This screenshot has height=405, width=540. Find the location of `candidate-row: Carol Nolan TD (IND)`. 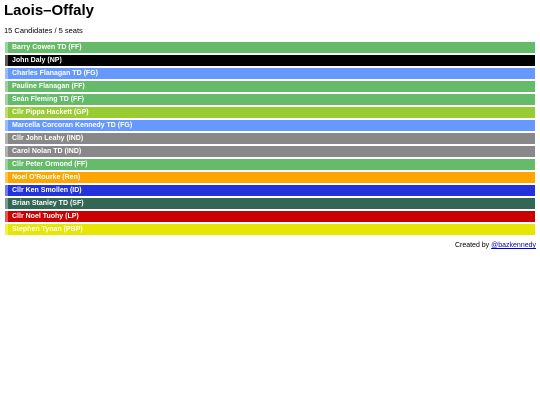

candidate-row: Carol Nolan TD (IND) is located at coordinates (270, 151).